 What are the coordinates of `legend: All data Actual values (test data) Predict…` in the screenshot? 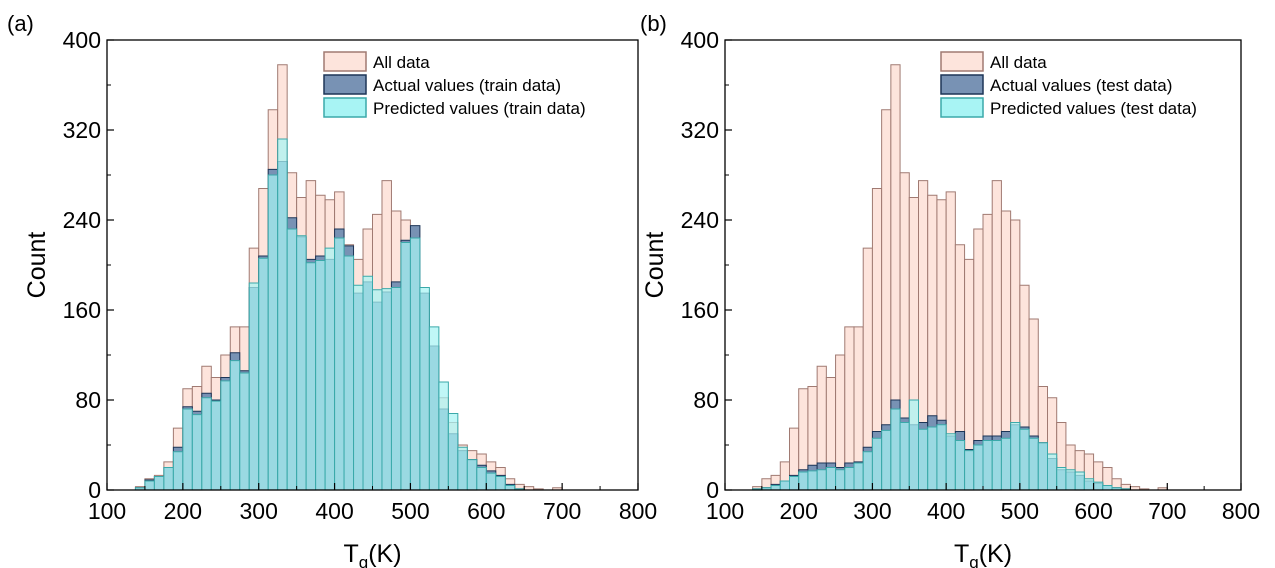 It's located at (1068, 84).